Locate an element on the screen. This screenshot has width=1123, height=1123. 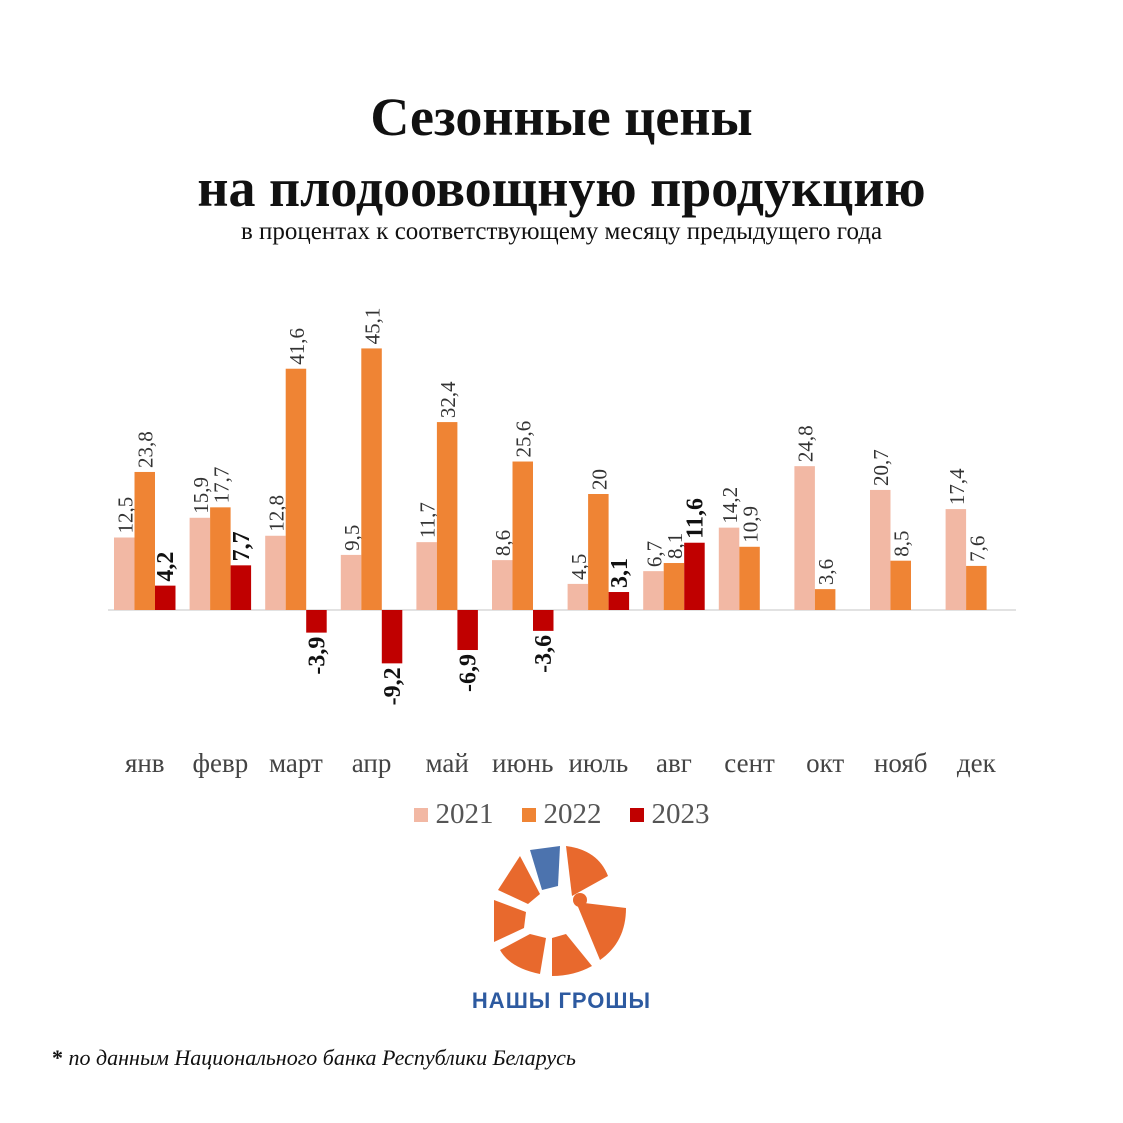
bar-2021-май is located at coordinates (426, 576).